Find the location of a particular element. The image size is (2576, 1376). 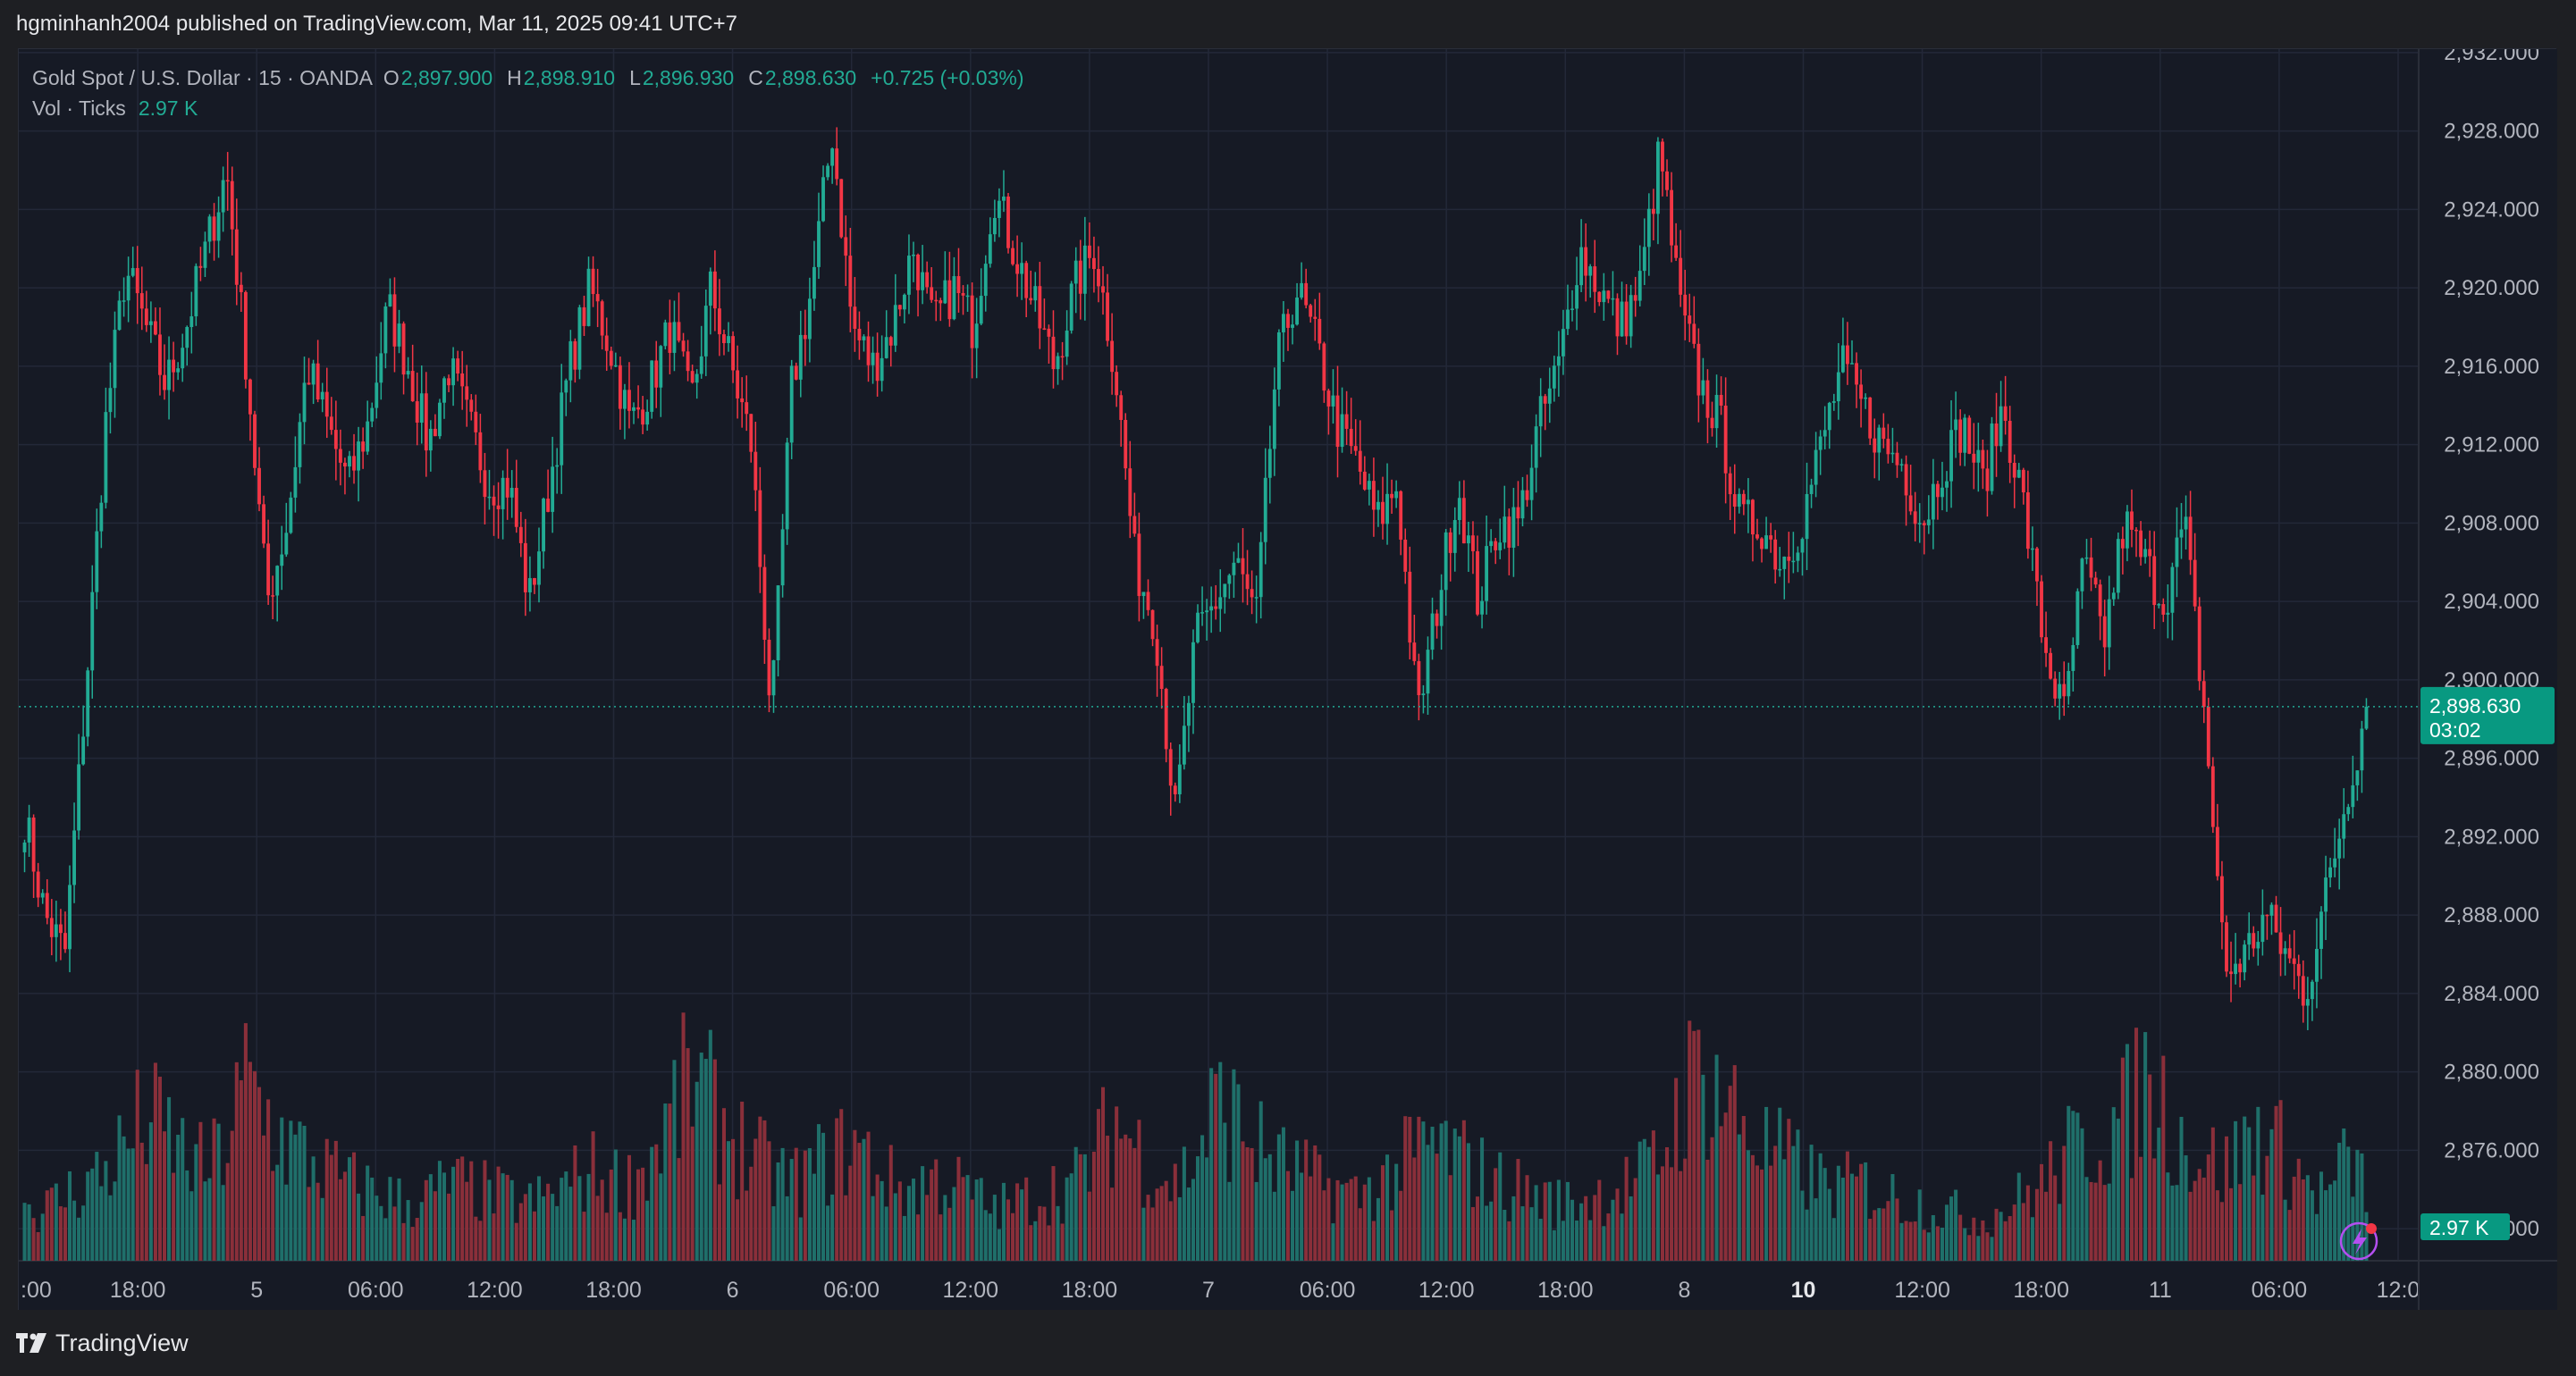

last-price-tag is located at coordinates (2488, 715).